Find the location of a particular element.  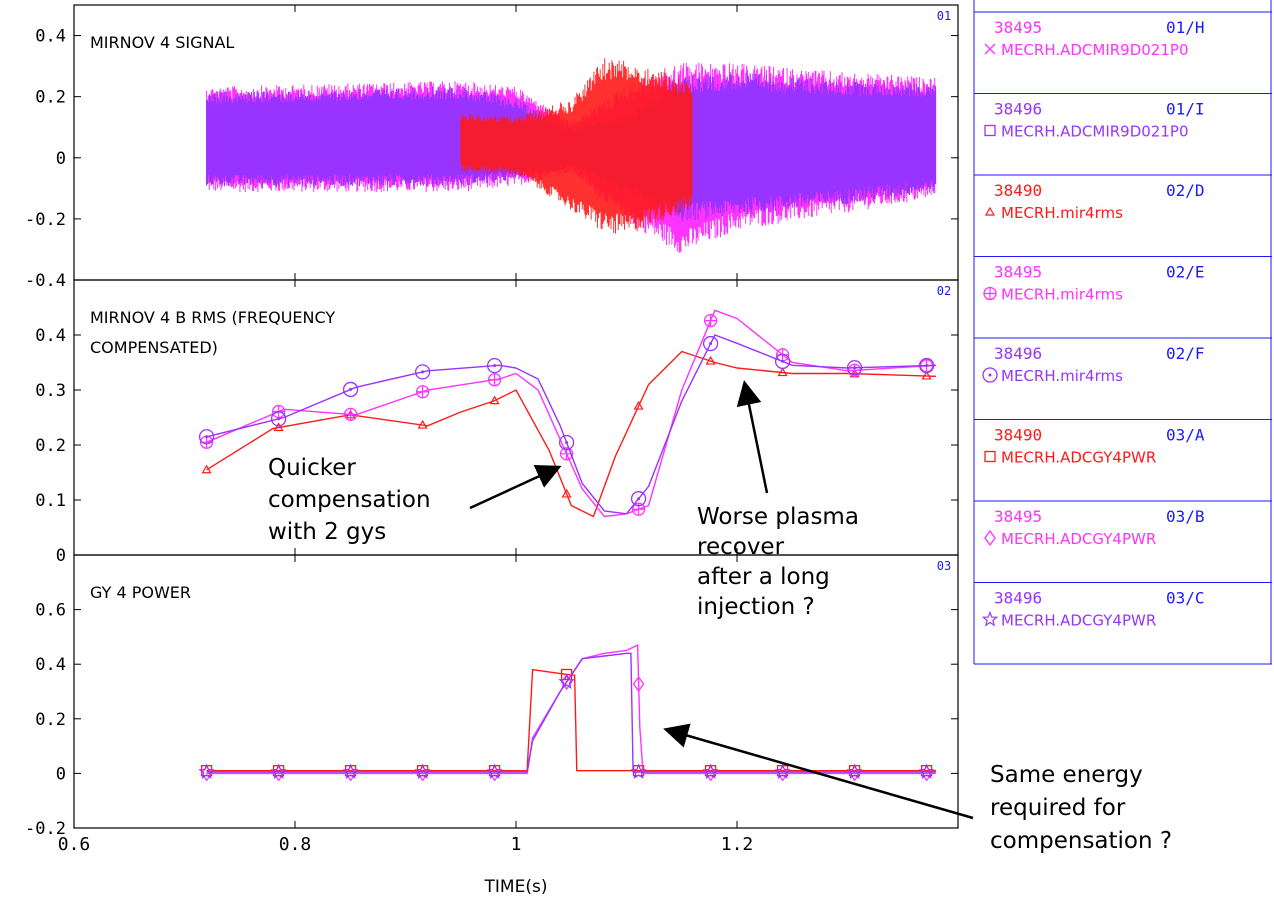

y-tick-label: 0.1 is located at coordinates (50, 501).